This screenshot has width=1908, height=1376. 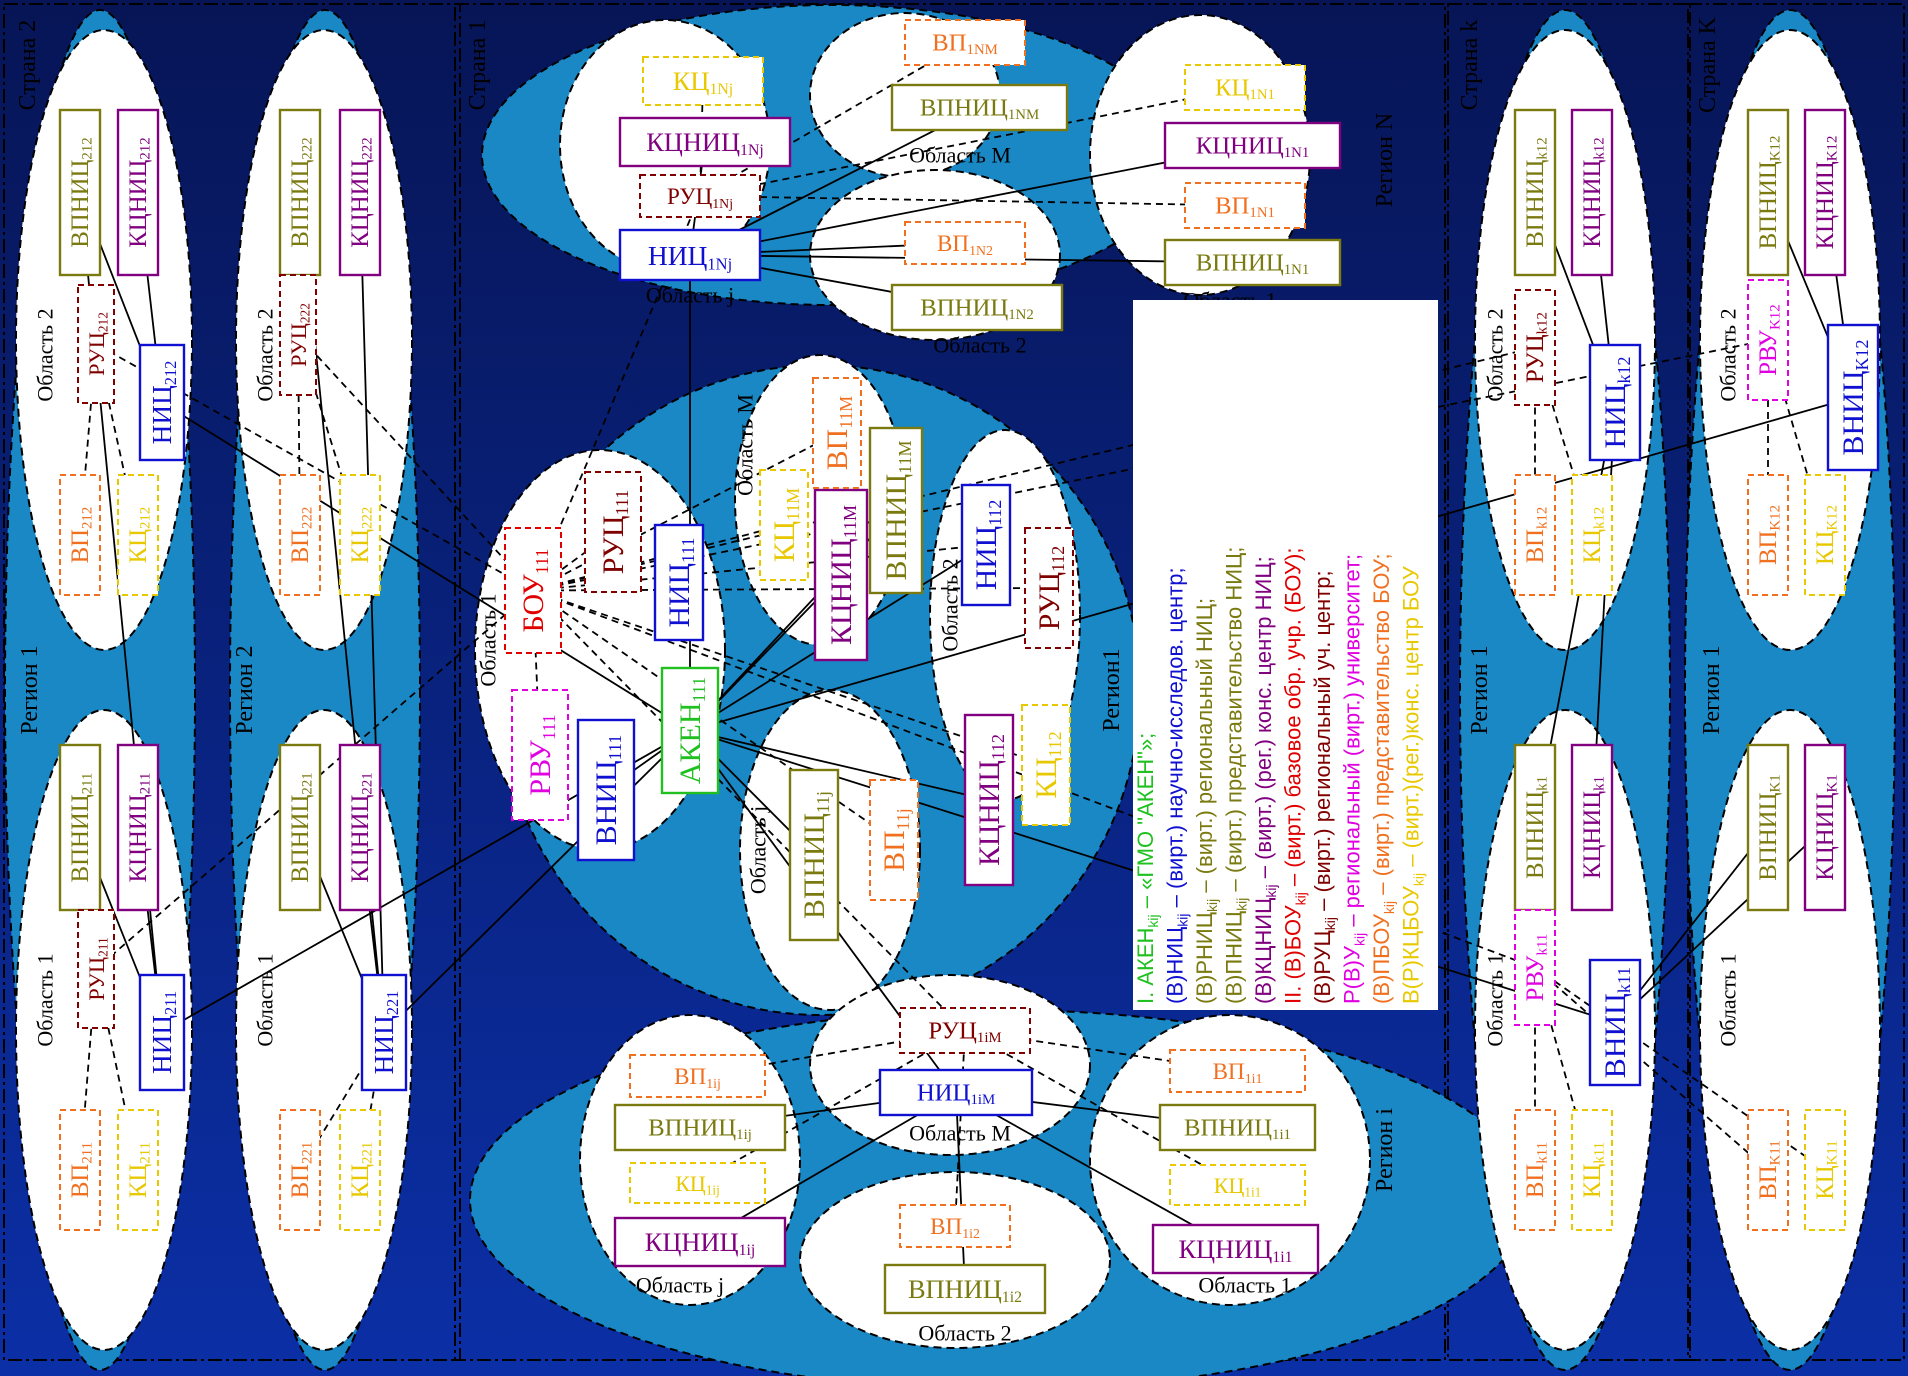 I want to click on node-kcK11: КЦK11, so click(x=1825, y=1170).